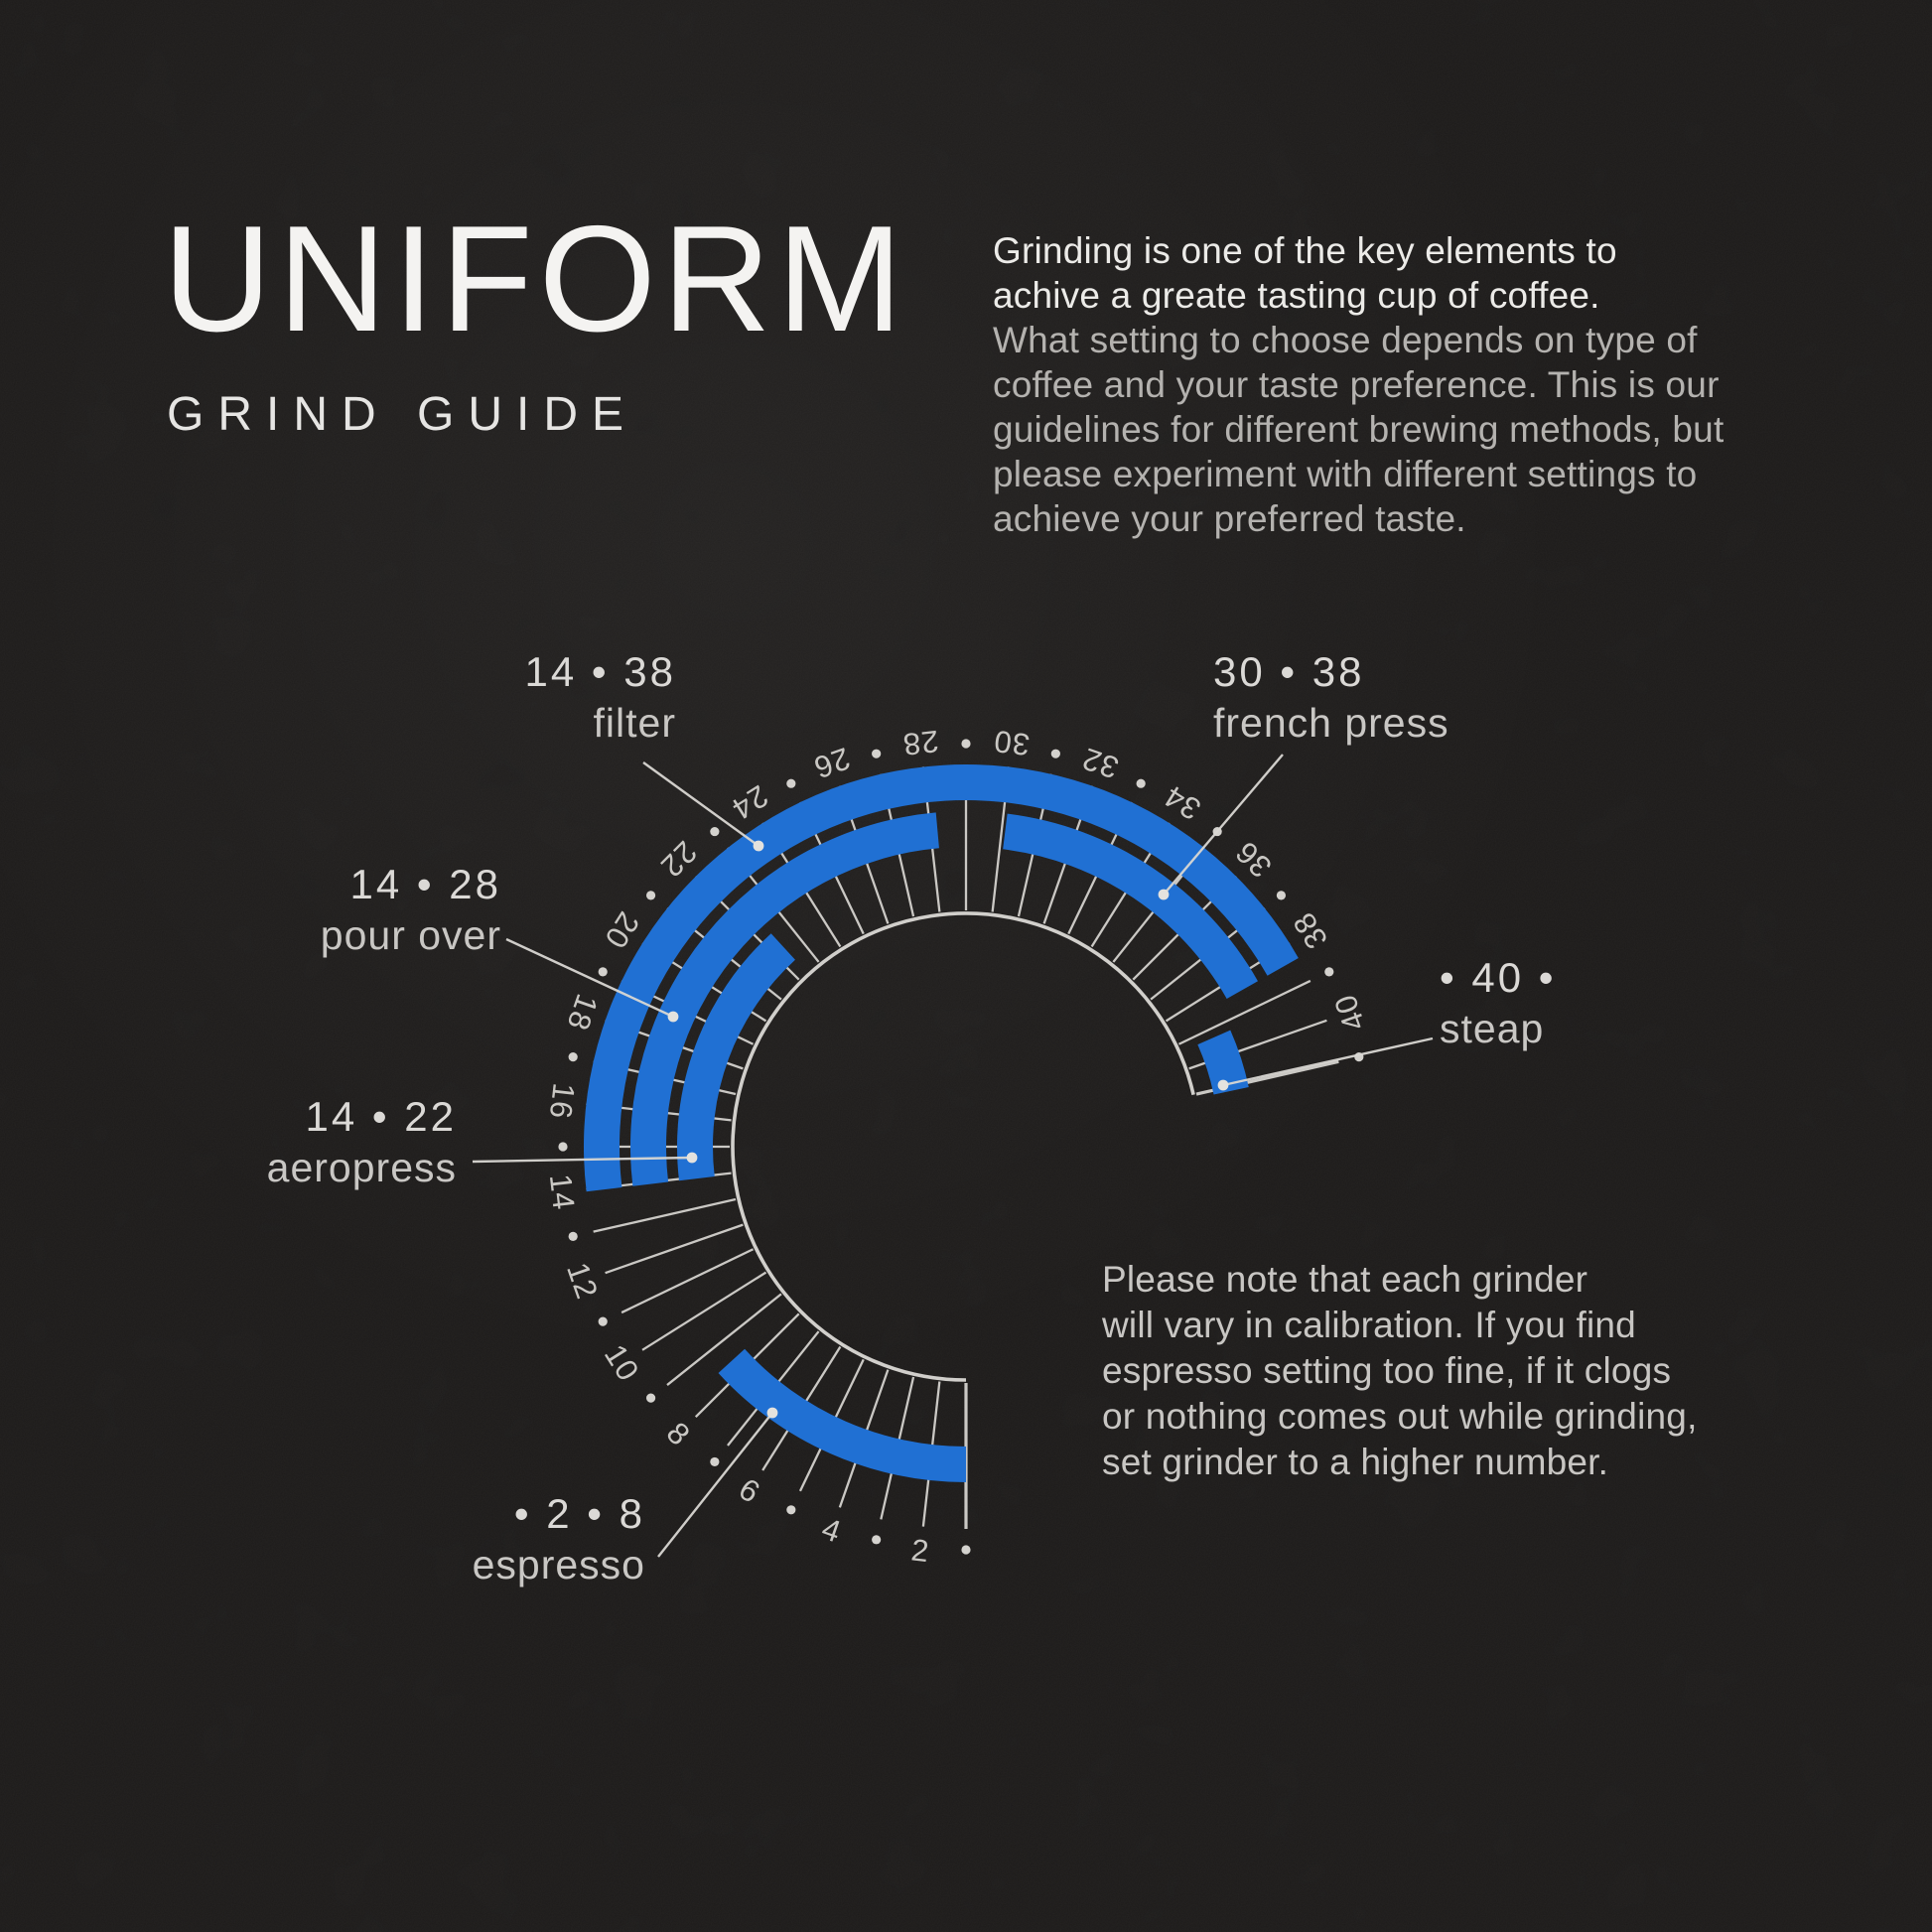 The height and width of the screenshot is (1932, 1932). What do you see at coordinates (736, 1057) in the screenshot?
I see `range-band-aeropress` at bounding box center [736, 1057].